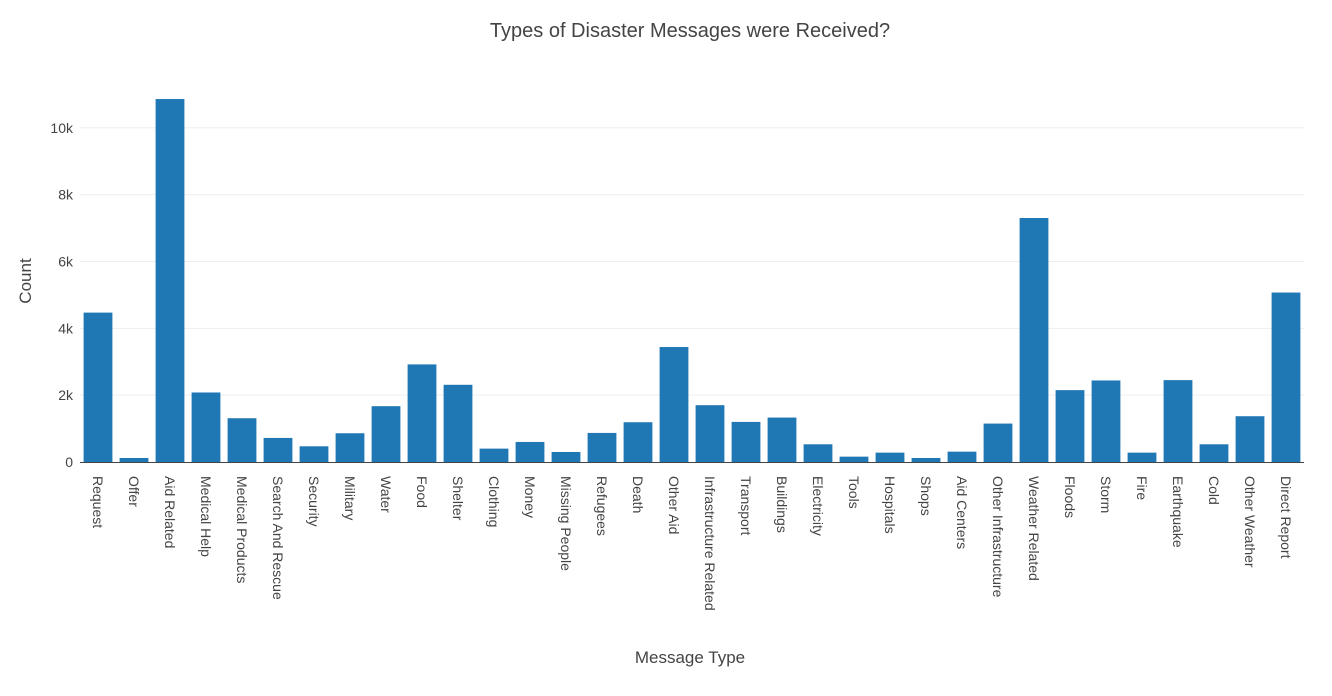  What do you see at coordinates (386, 494) in the screenshot?
I see `x-tick-label: Water` at bounding box center [386, 494].